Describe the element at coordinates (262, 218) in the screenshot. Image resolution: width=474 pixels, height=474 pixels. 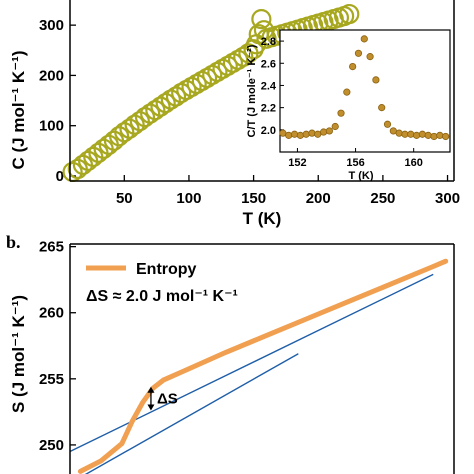
I see `panel-a-xlabel: T (K)` at that location.